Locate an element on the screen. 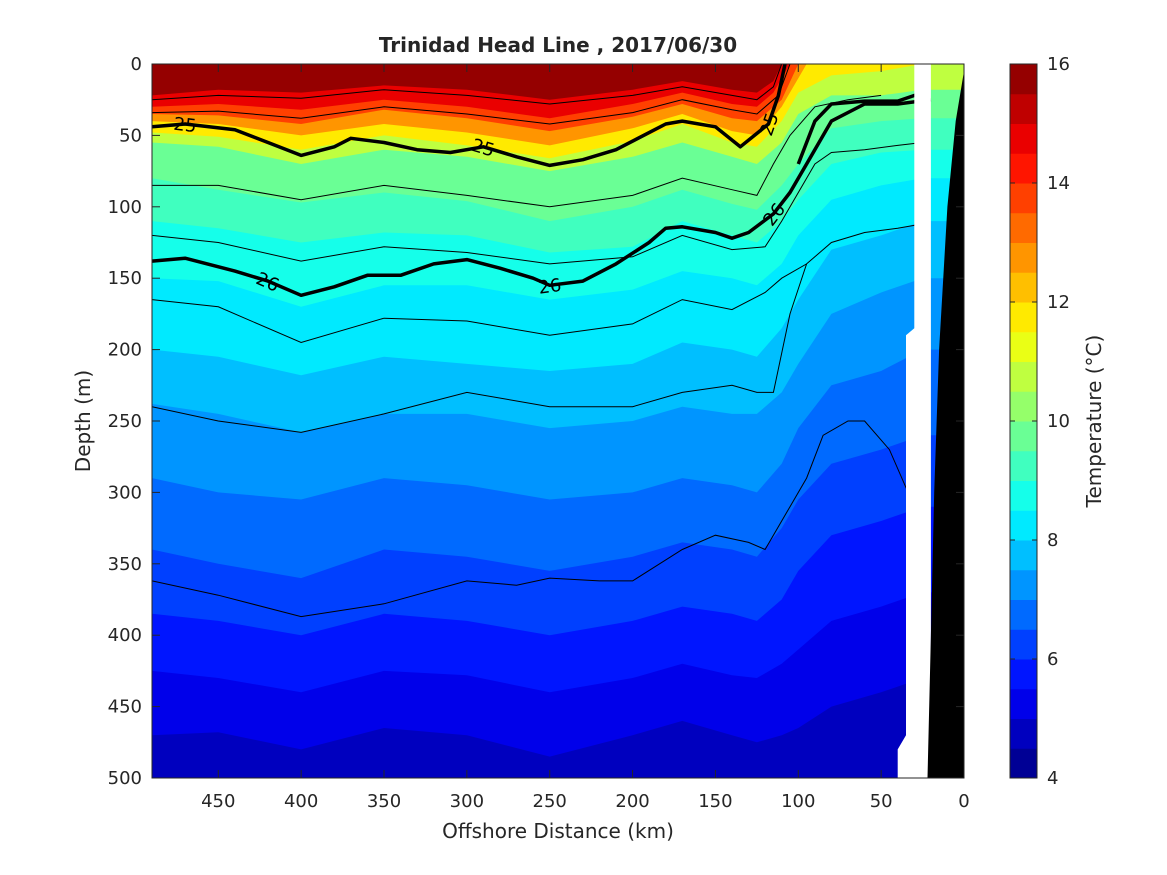 The width and height of the screenshot is (1167, 875). y-tick-label: 400 is located at coordinates (125, 635).